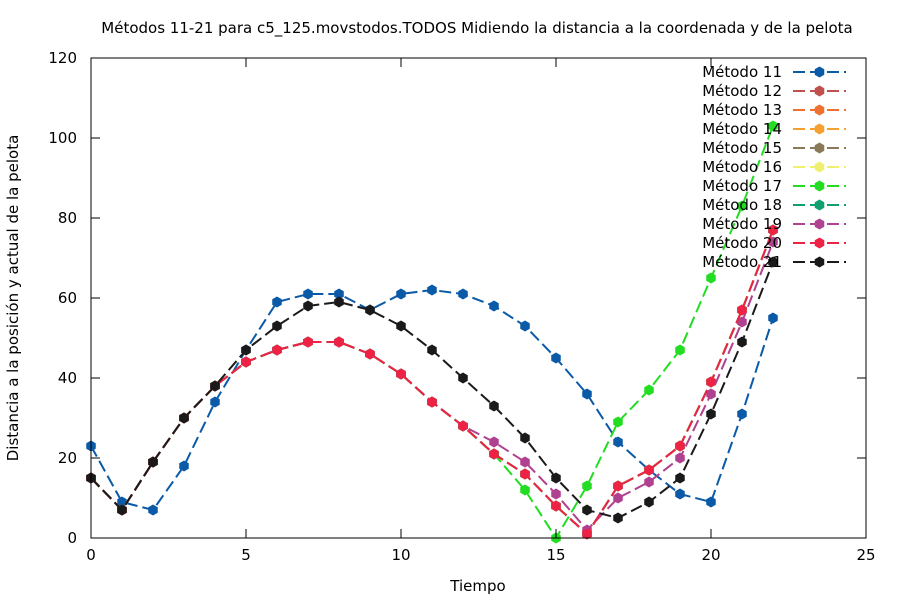 The image size is (900, 600). Describe the element at coordinates (555, 555) in the screenshot. I see `x-tick-label: 15` at that location.